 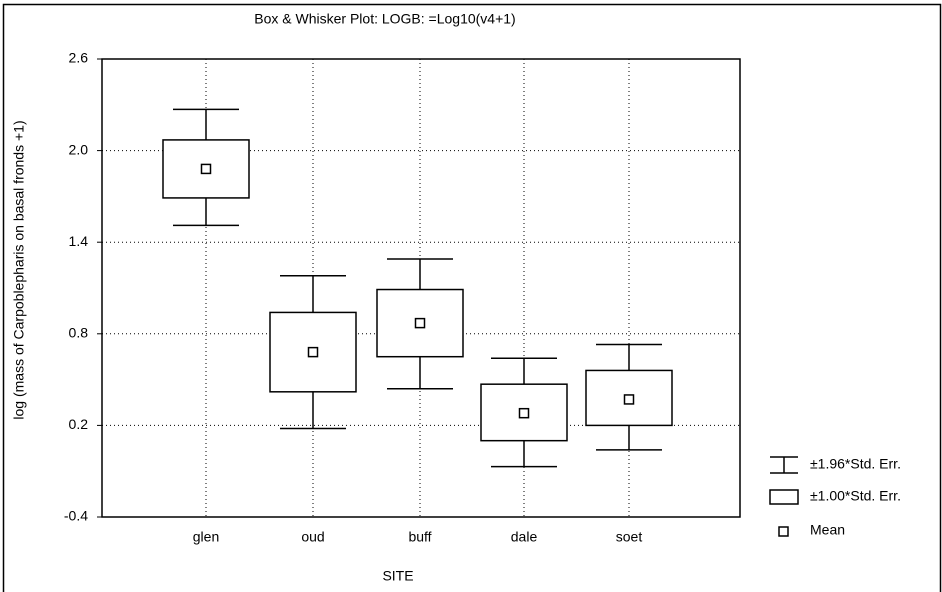 What do you see at coordinates (629, 537) in the screenshot?
I see `x-tick-label: soet` at bounding box center [629, 537].